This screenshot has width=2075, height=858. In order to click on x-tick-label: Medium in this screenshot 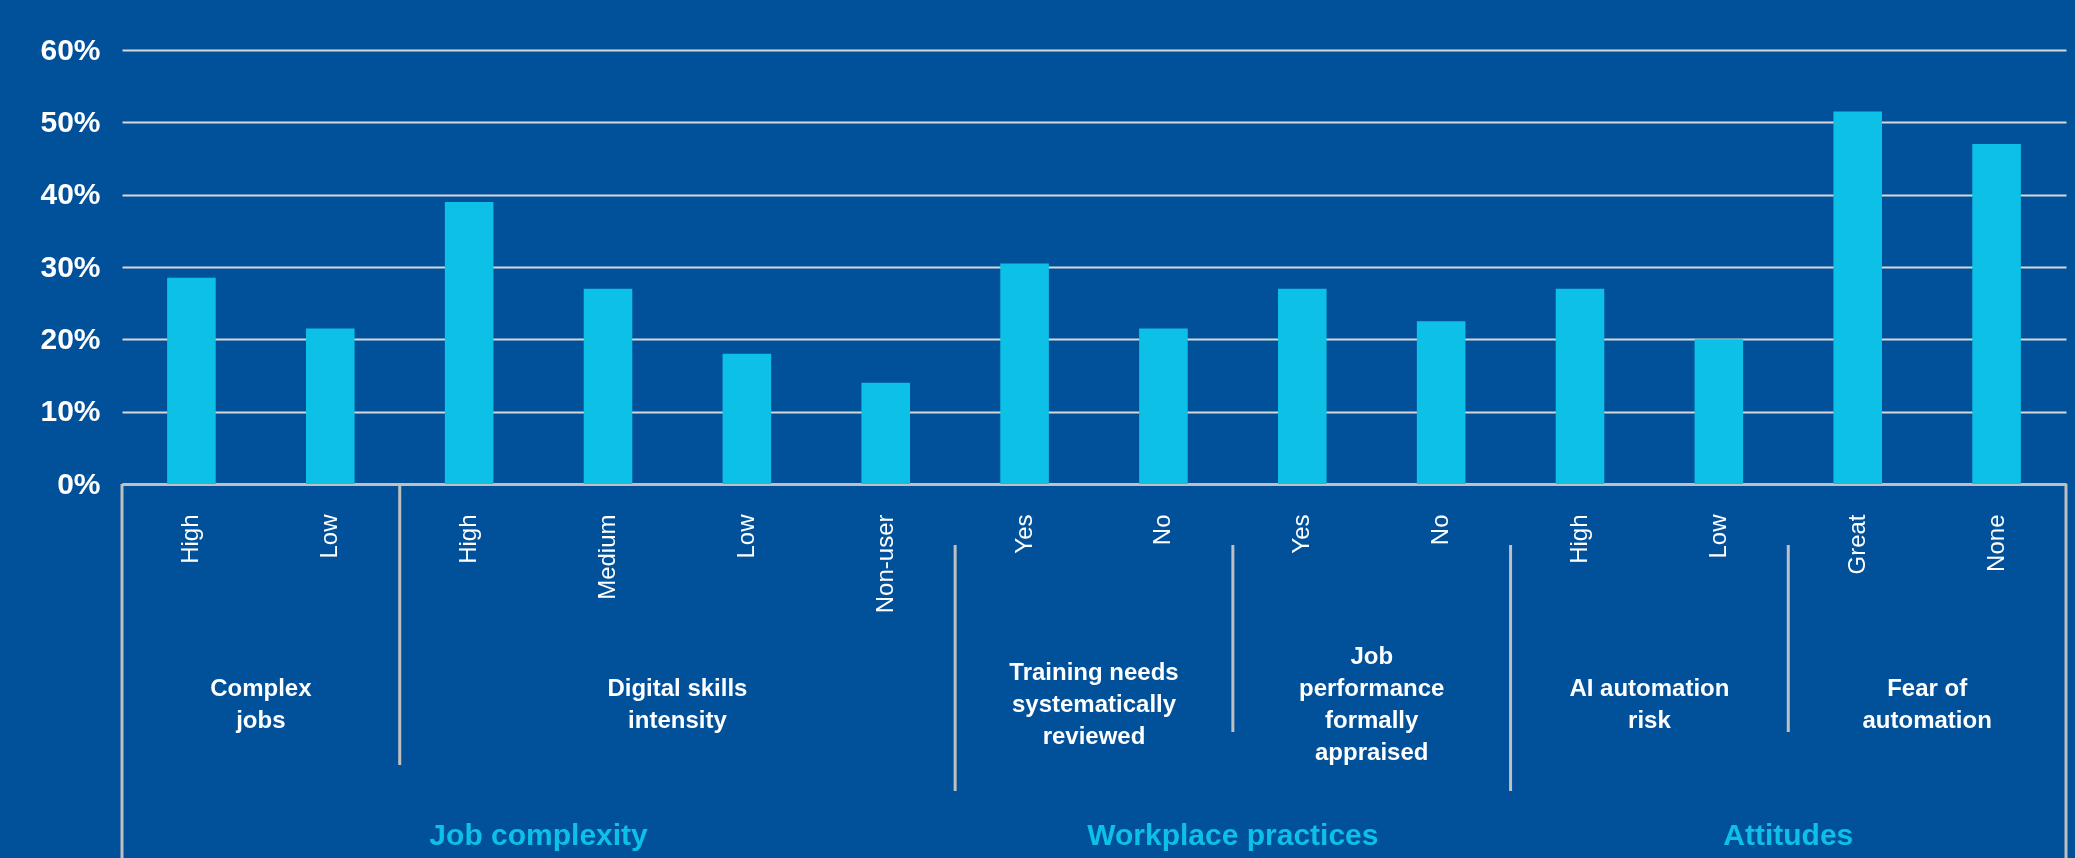, I will do `click(606, 557)`.